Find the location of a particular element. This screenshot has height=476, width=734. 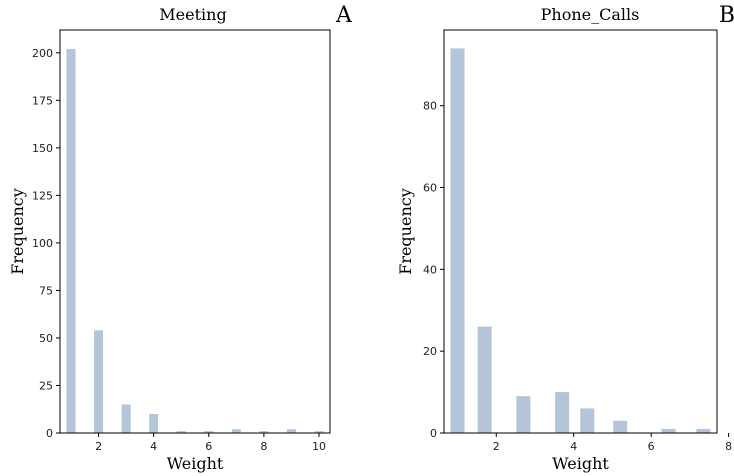

meeting-x-tick-label: 4 is located at coordinates (153, 446).